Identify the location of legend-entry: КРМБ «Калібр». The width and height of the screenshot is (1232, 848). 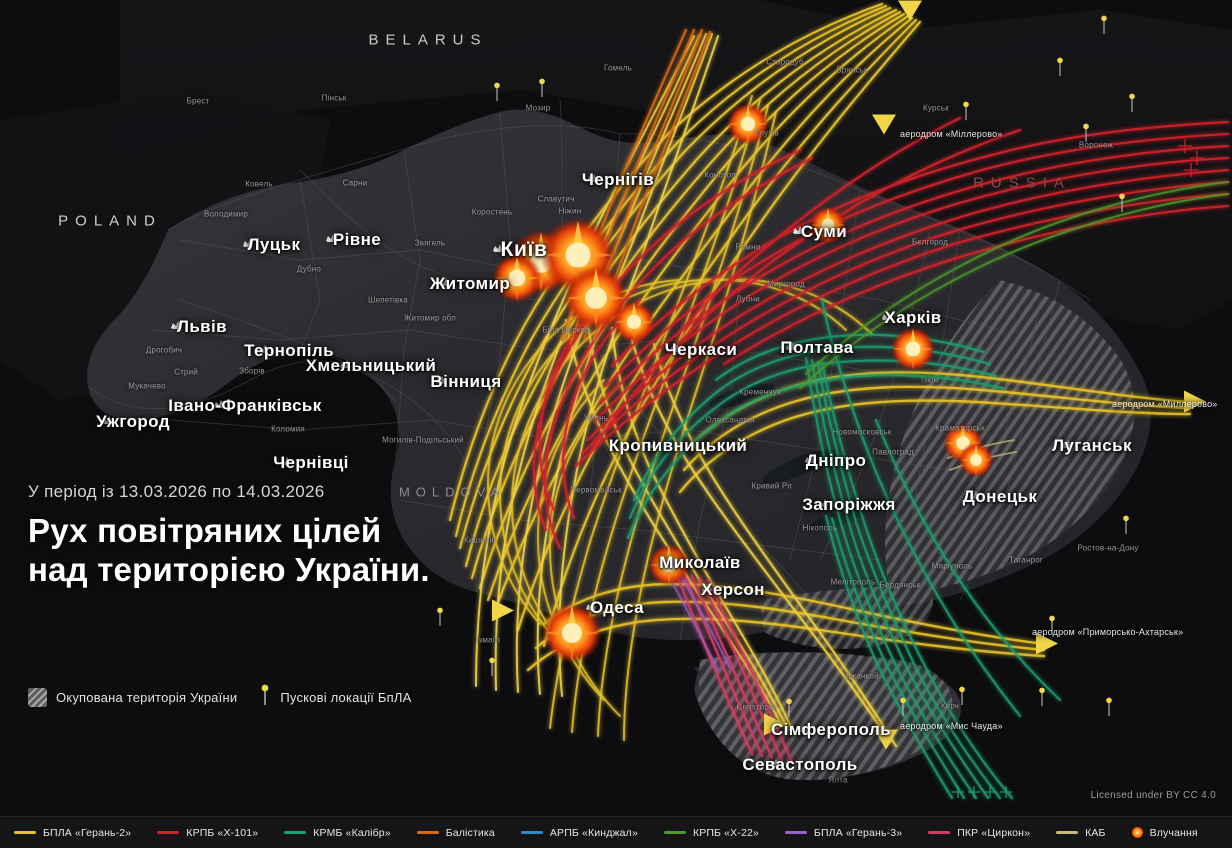
(337, 832).